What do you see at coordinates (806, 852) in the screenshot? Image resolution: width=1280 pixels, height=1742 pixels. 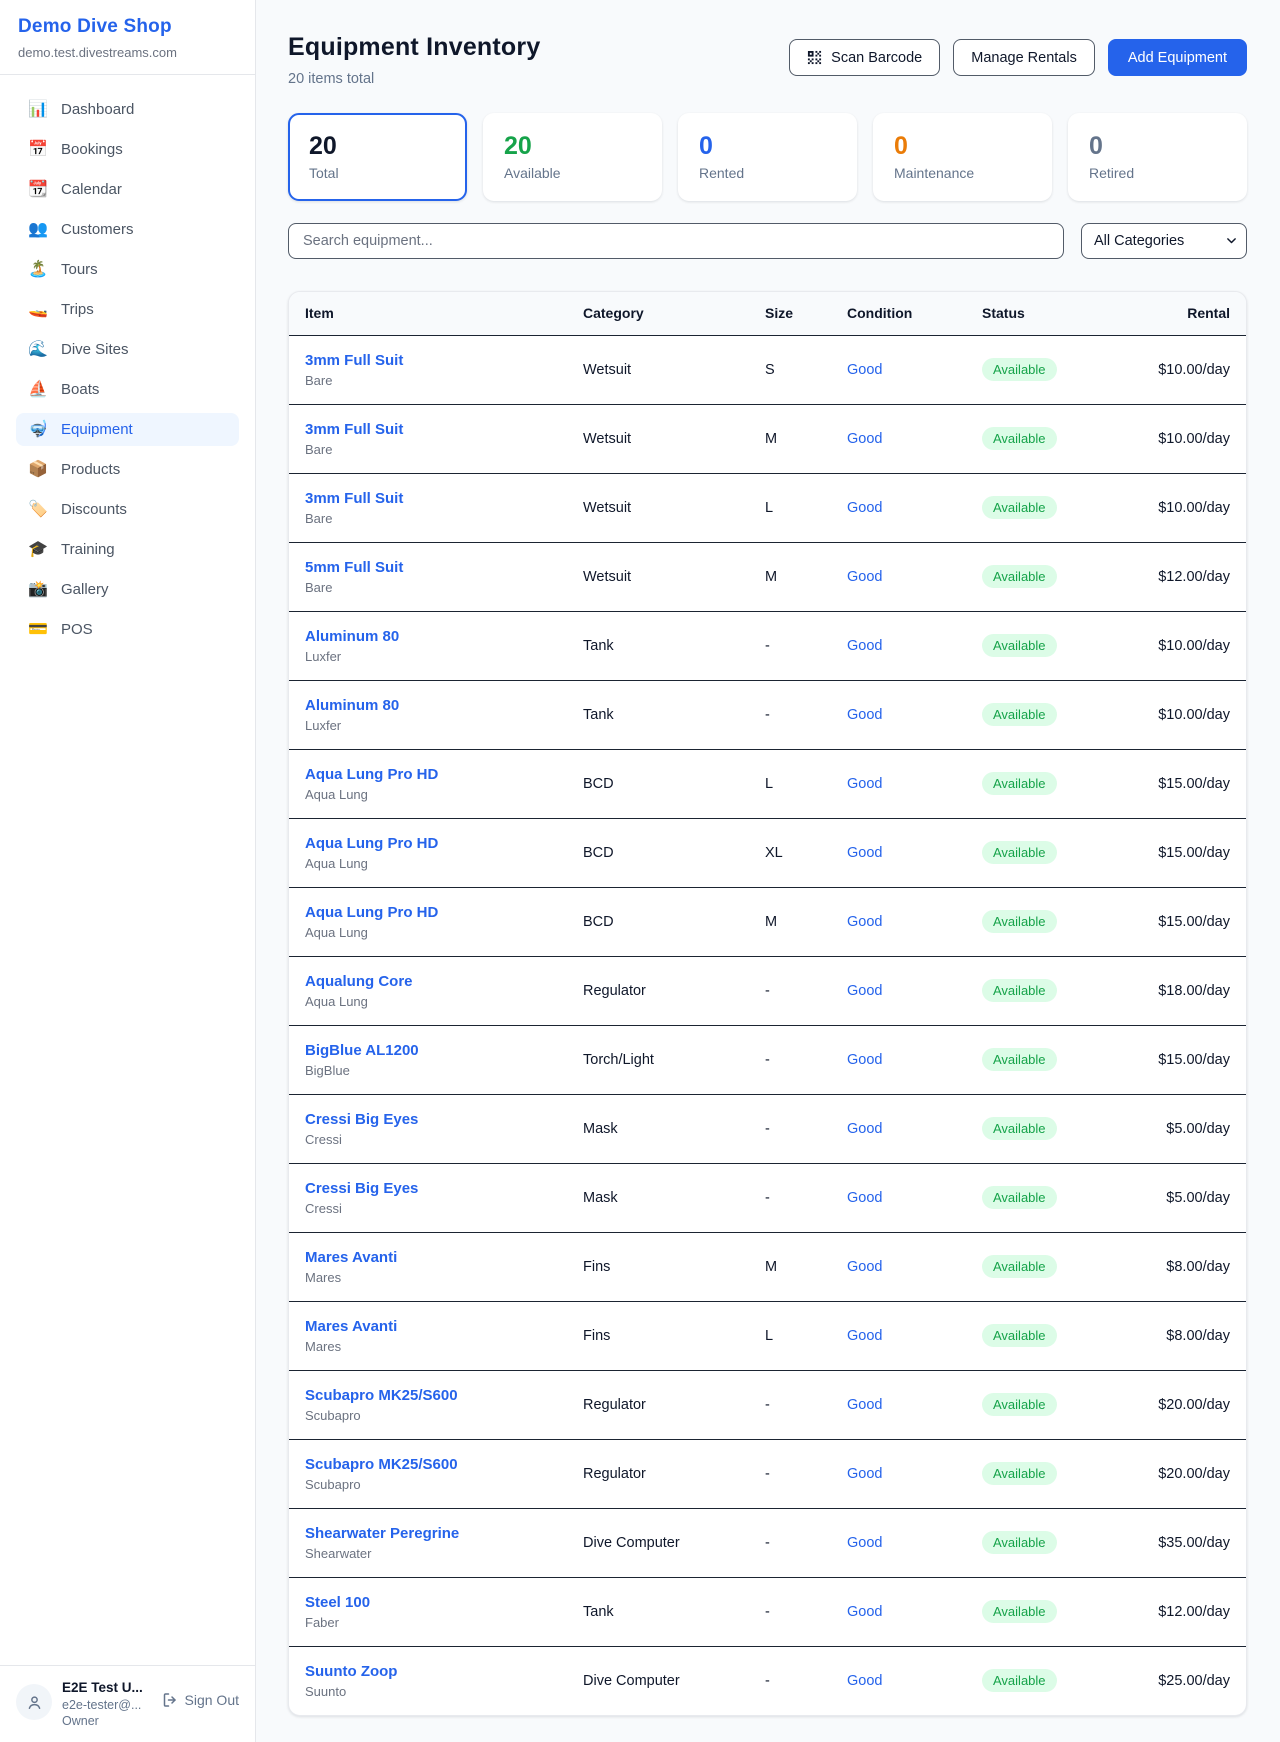 I see `cell-size: XL` at bounding box center [806, 852].